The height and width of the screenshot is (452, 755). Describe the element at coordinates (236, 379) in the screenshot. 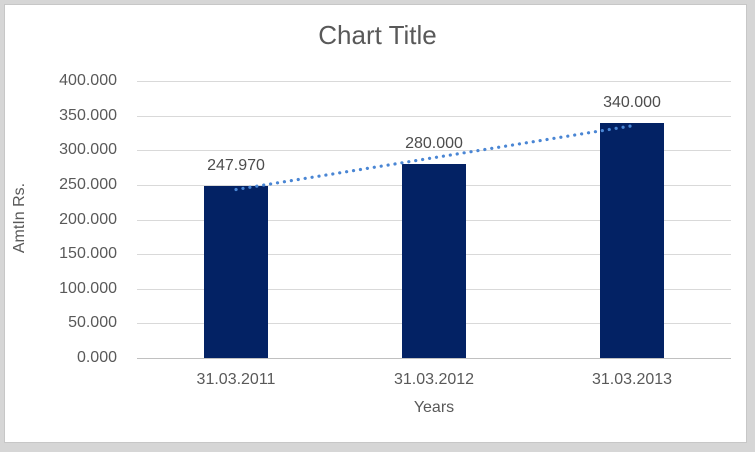

I see `x-tick-label: 31.03.2011` at that location.